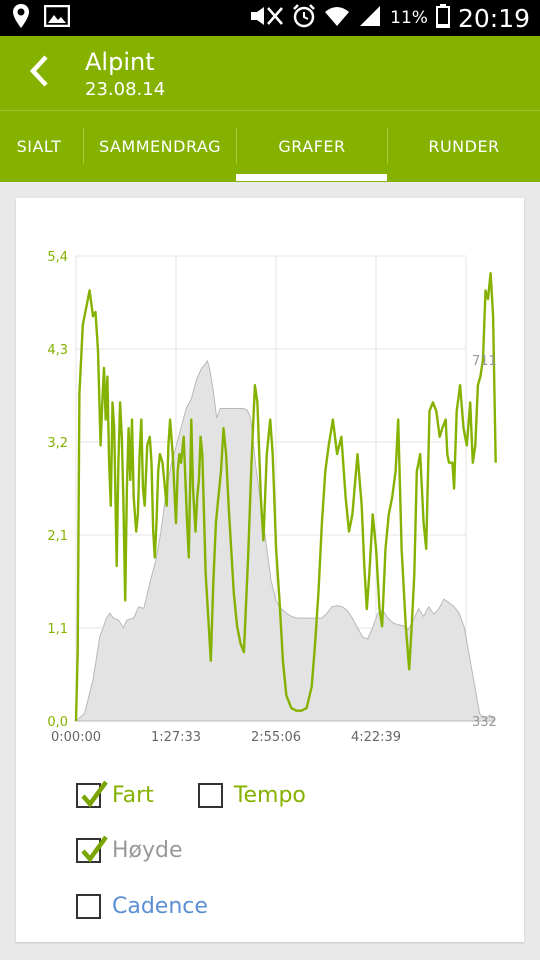  Describe the element at coordinates (147, 850) in the screenshot. I see `hoyde-label: Høyde` at that location.